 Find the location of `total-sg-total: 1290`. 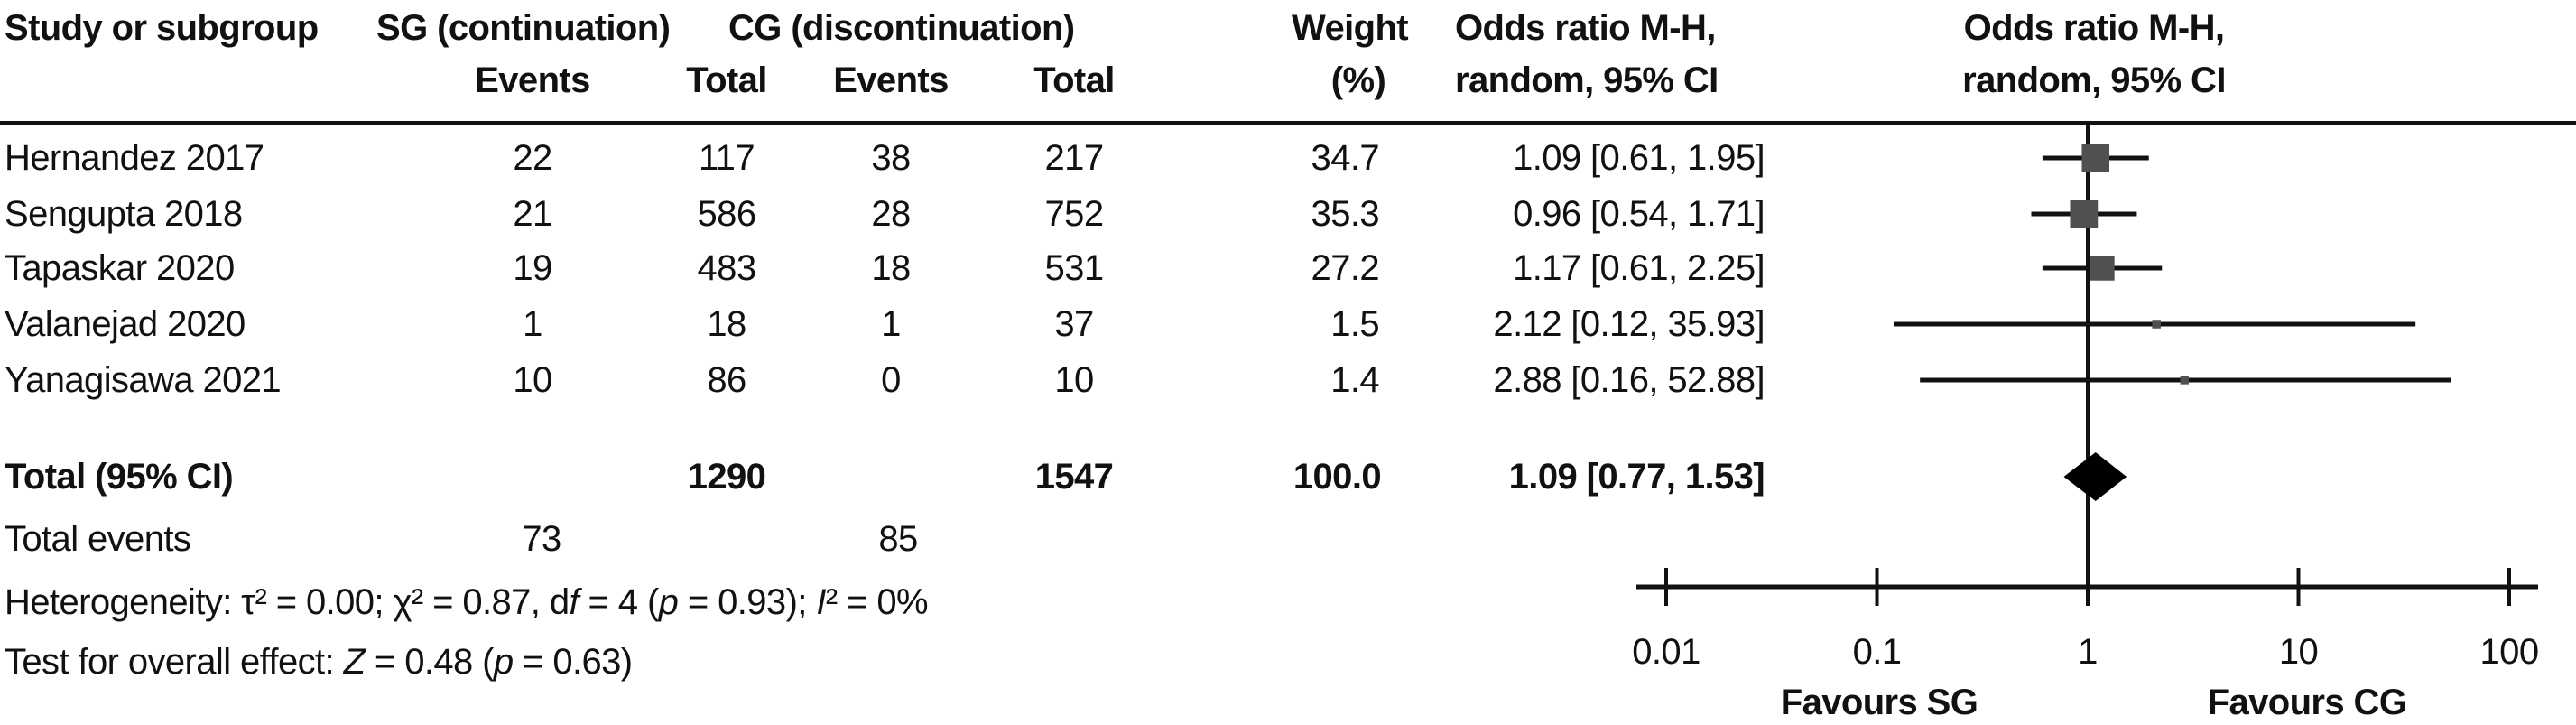

total-sg-total: 1290 is located at coordinates (726, 477).